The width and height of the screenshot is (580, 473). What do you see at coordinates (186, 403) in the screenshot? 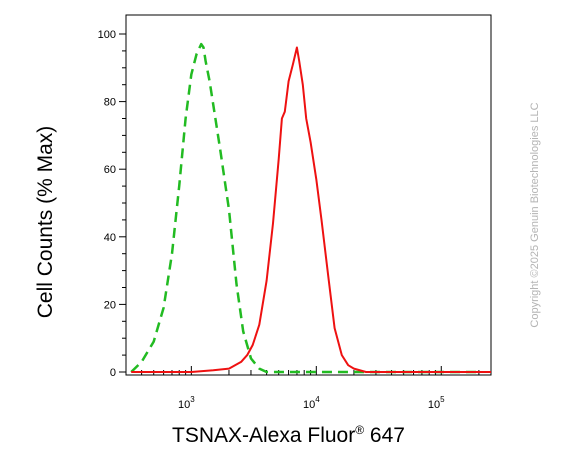
I see `x-tick-label: 10³` at bounding box center [186, 403].